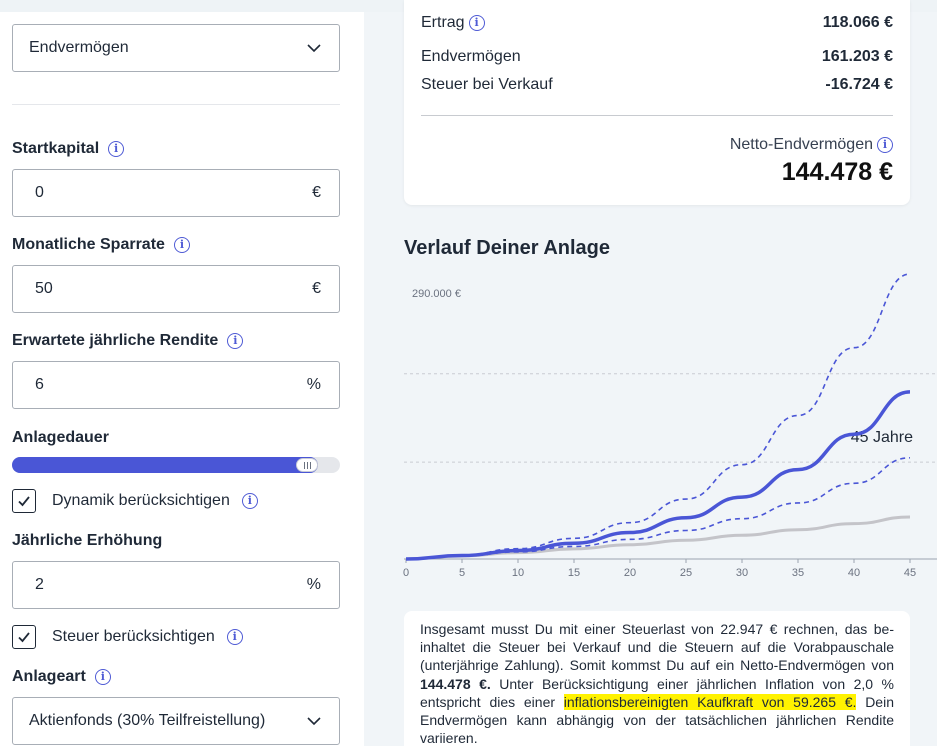 Image resolution: width=937 pixels, height=746 pixels. I want to click on dynamik-checkbox, so click(24, 501).